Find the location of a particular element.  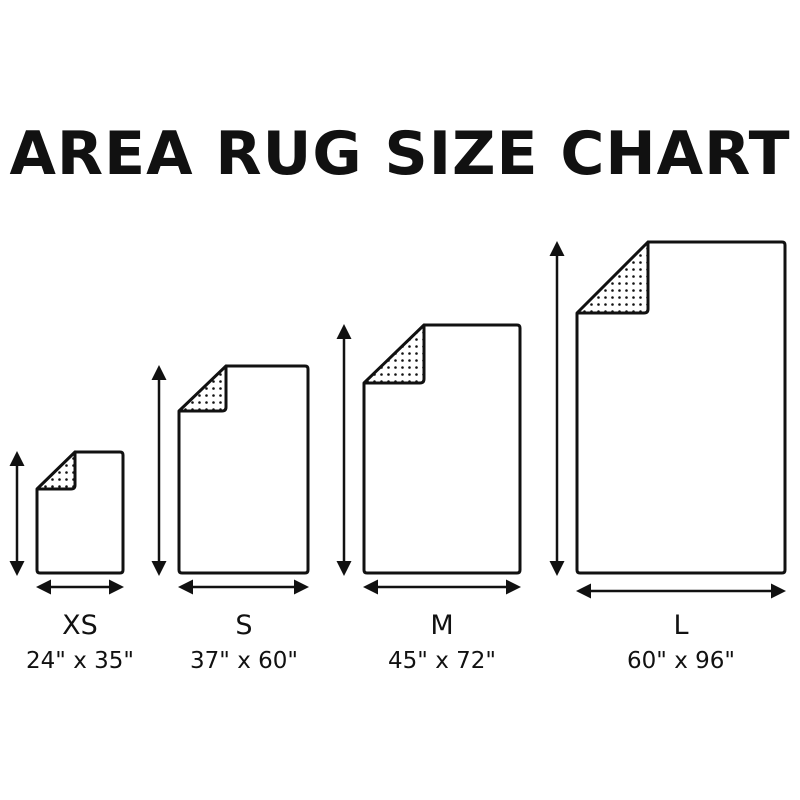

rug-l-outline is located at coordinates (681, 407).